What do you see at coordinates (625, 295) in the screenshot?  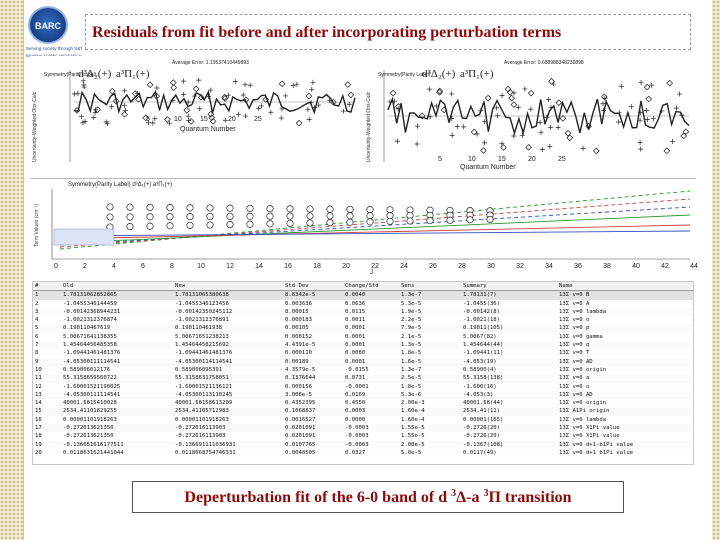 I see `table-cell: 13Σ v=0 B` at bounding box center [625, 295].